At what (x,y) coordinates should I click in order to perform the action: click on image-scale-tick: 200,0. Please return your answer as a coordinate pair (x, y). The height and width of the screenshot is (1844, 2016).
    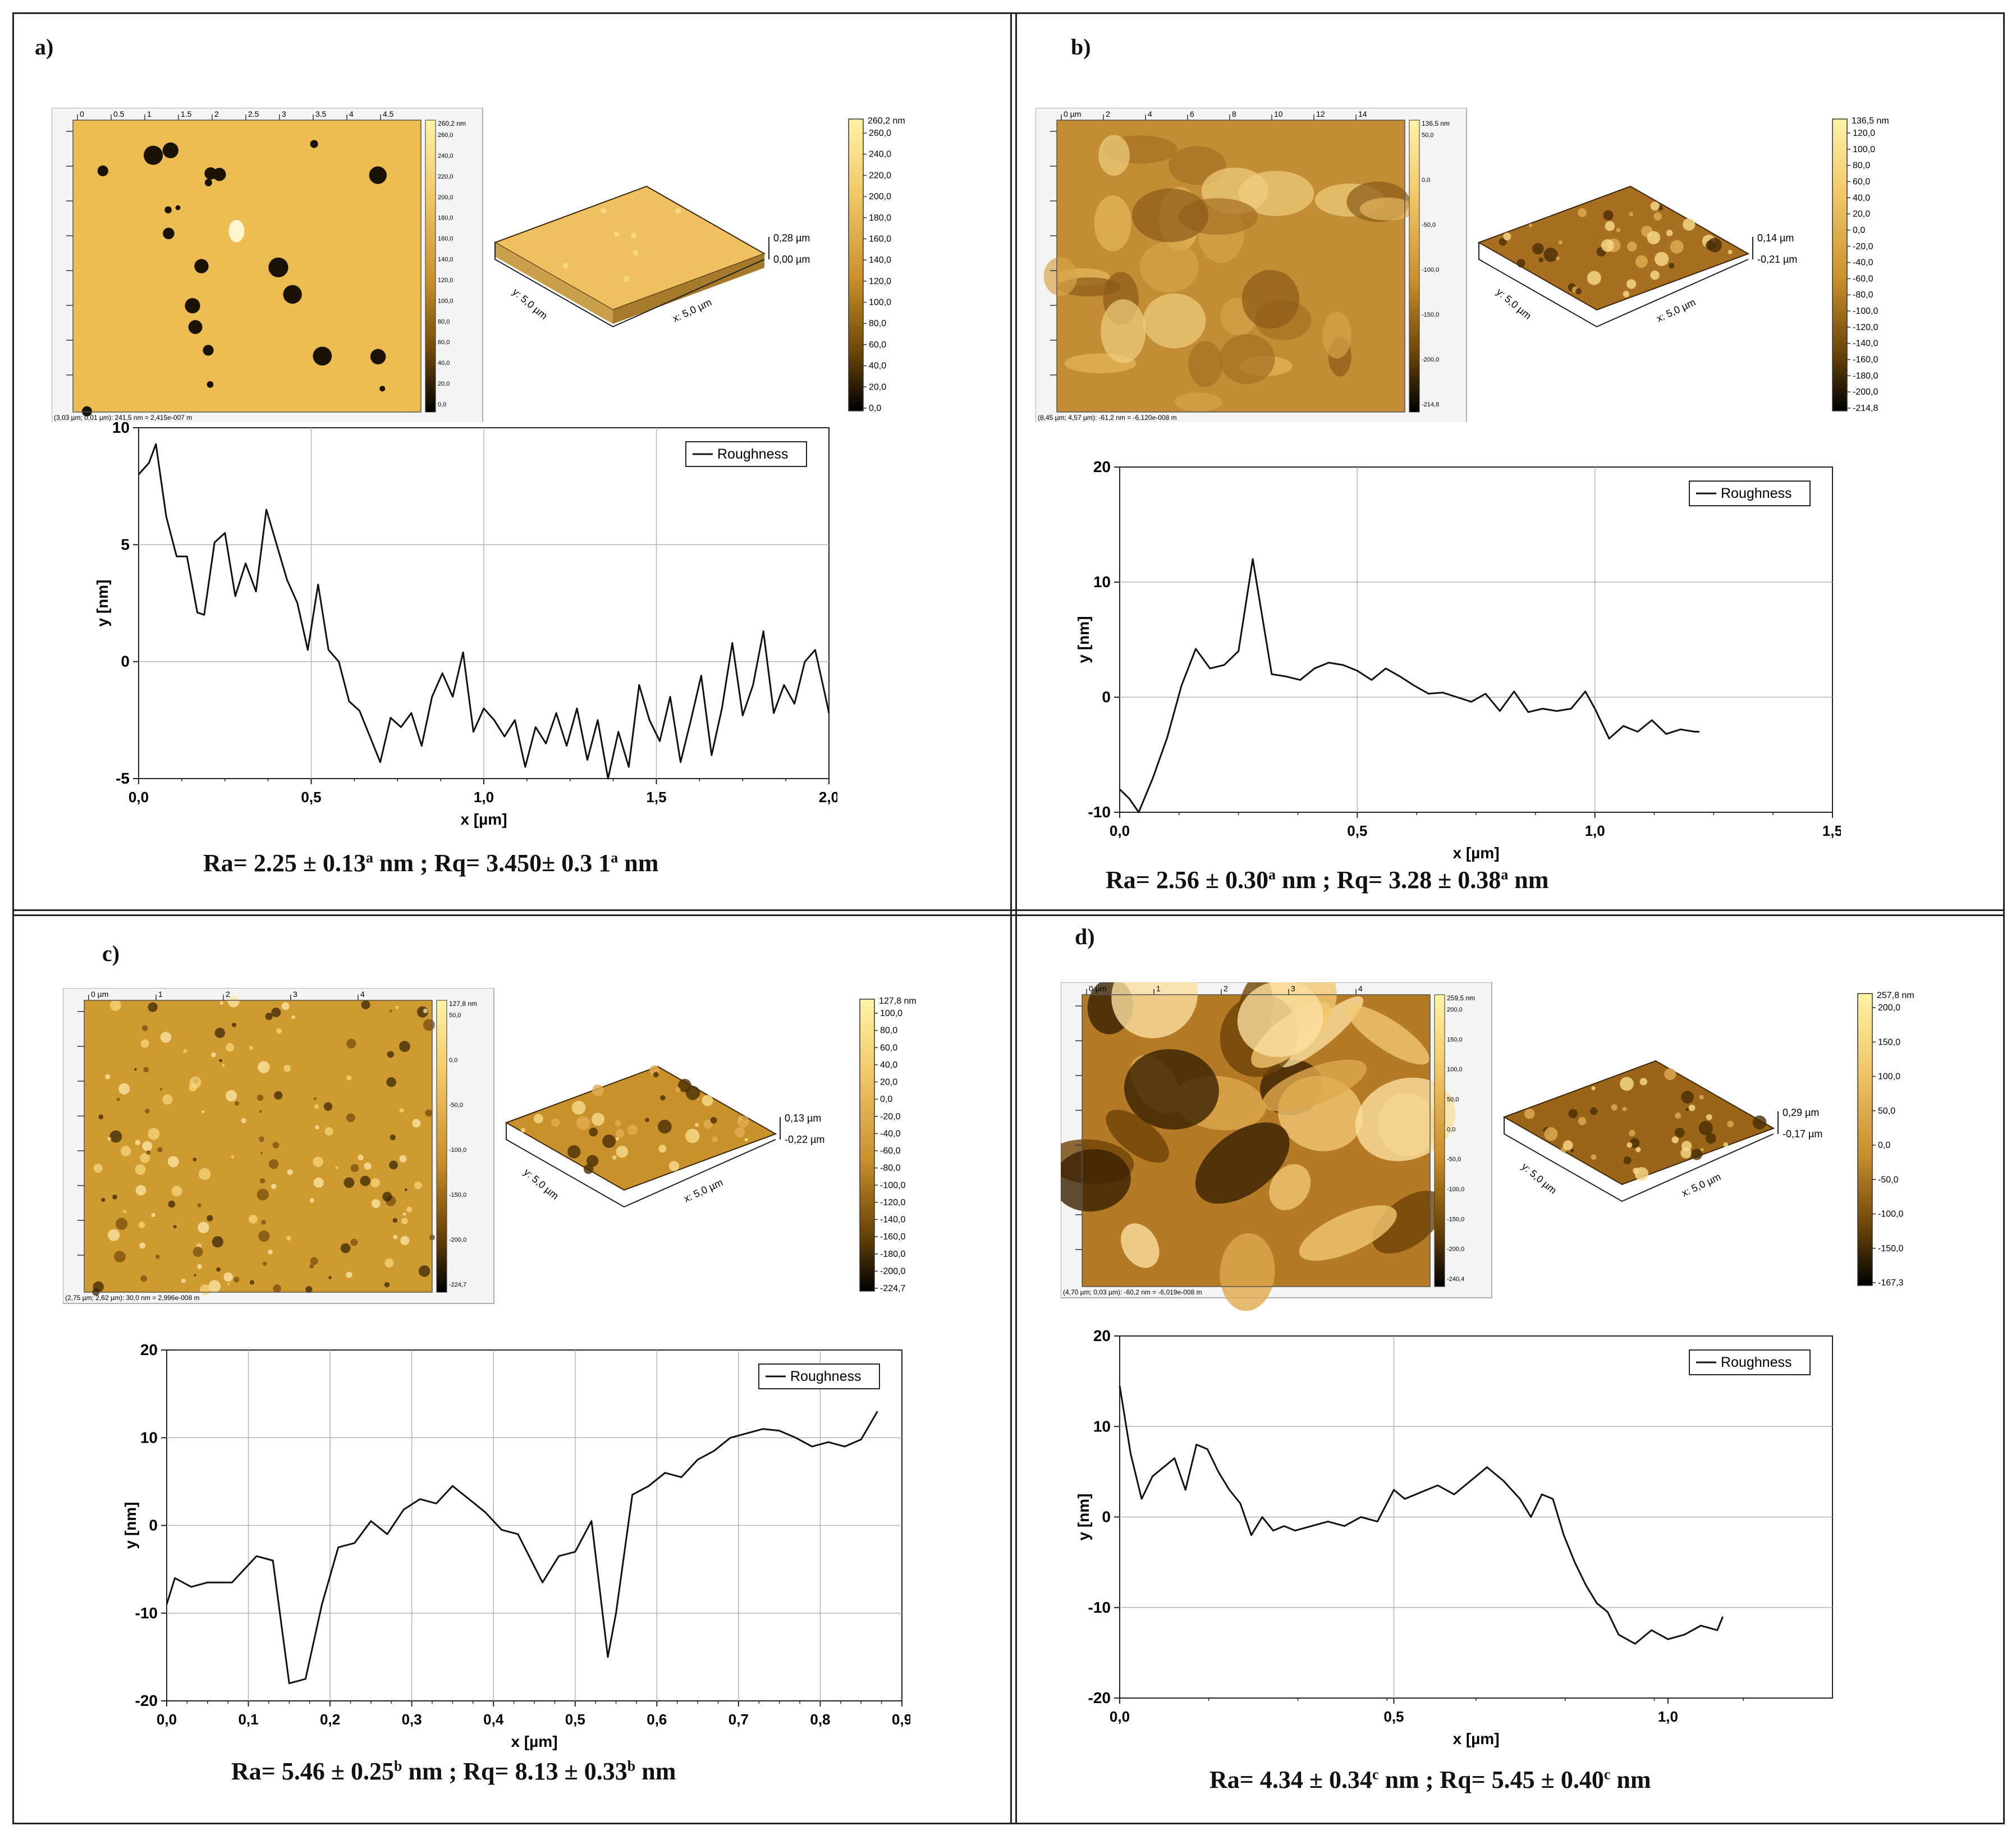
    Looking at the image, I should click on (446, 198).